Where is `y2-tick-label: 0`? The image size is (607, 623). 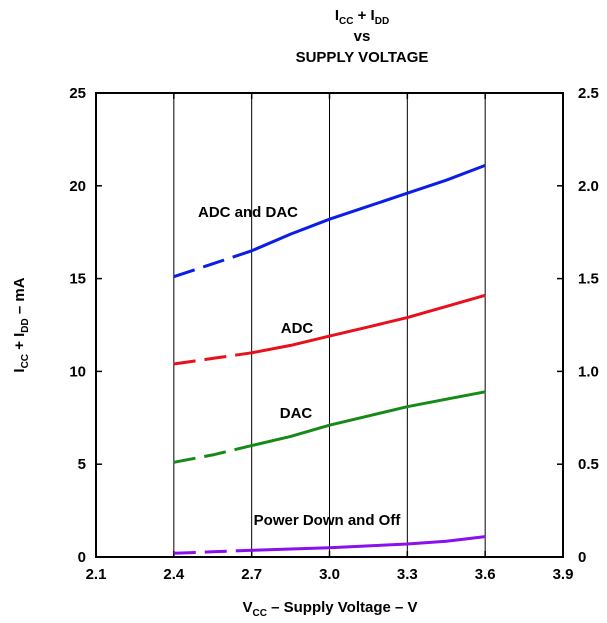 y2-tick-label: 0 is located at coordinates (582, 557).